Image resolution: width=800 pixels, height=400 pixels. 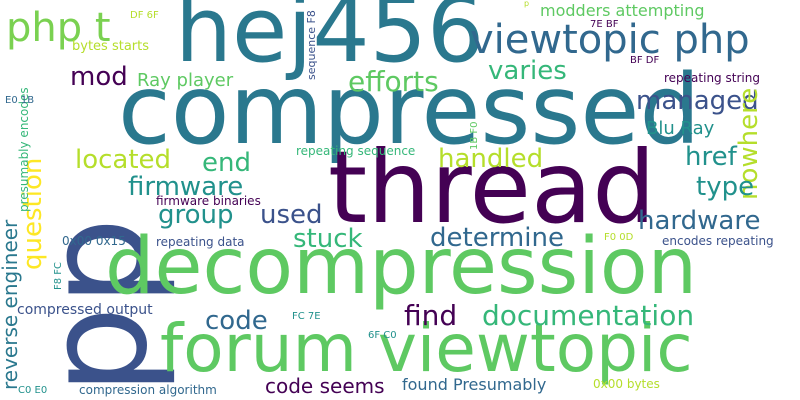 What do you see at coordinates (725, 187) in the screenshot?
I see `word-type: type` at bounding box center [725, 187].